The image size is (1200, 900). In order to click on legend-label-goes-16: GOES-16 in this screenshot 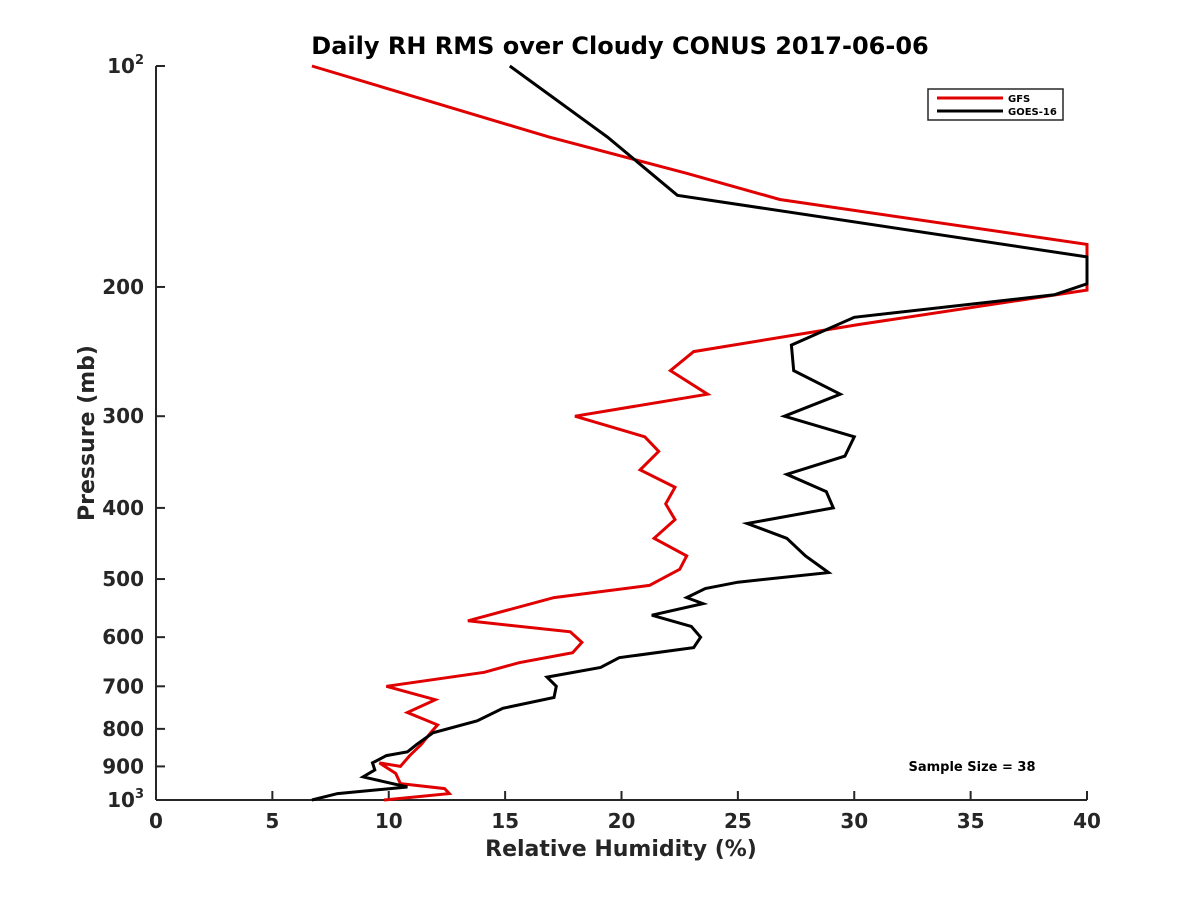, I will do `click(1032, 112)`.